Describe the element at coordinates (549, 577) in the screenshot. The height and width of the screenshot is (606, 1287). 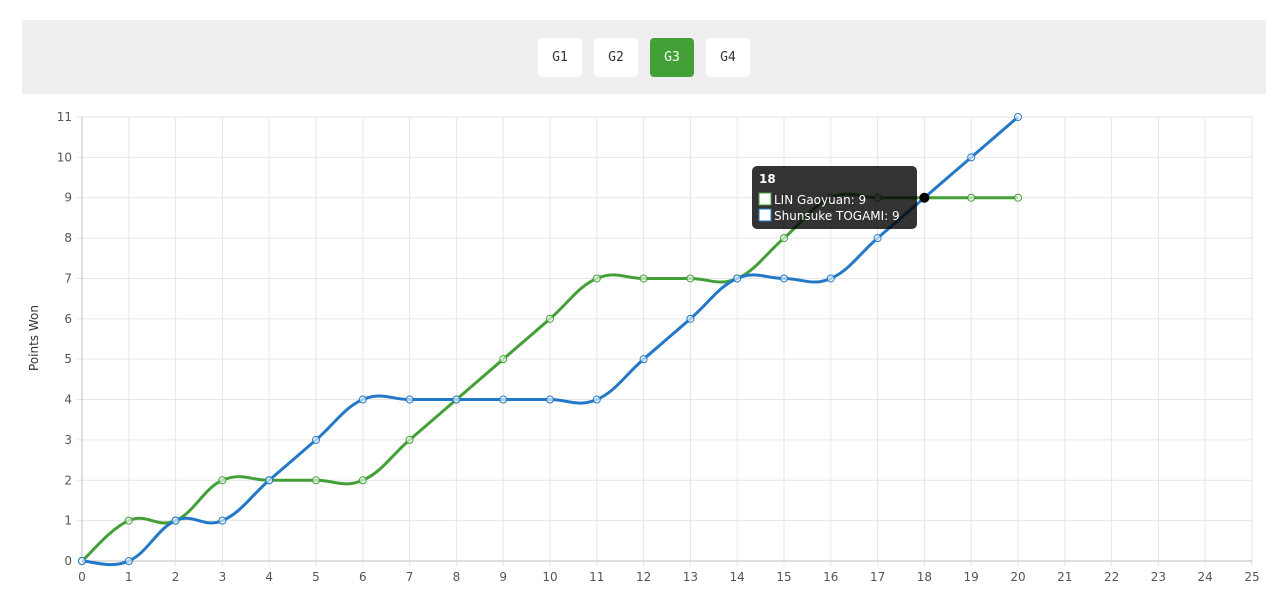
I see `x-tick-label: 10` at that location.